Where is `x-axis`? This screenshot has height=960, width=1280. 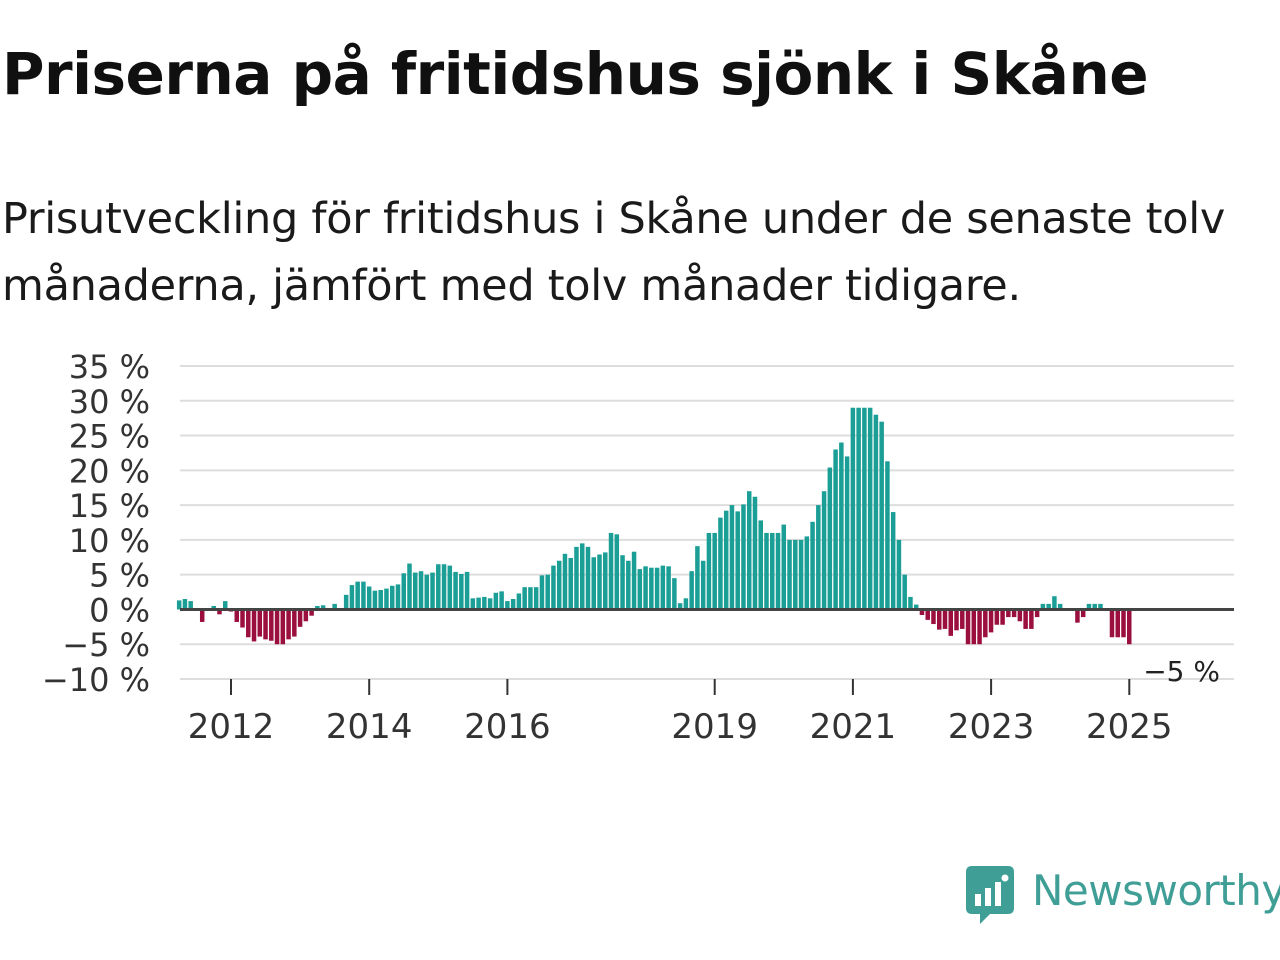 x-axis is located at coordinates (707, 651).